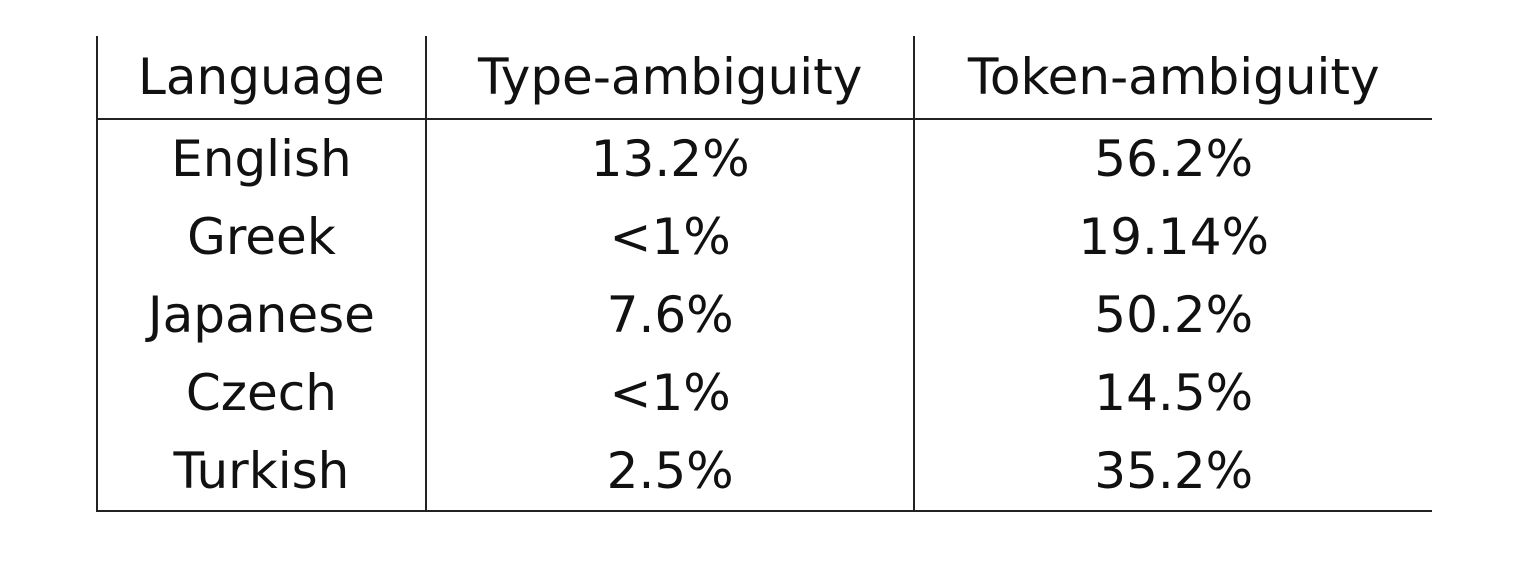 The width and height of the screenshot is (1538, 580). What do you see at coordinates (1172, 393) in the screenshot?
I see `cell-token-ambiguity: 14.5%` at bounding box center [1172, 393].